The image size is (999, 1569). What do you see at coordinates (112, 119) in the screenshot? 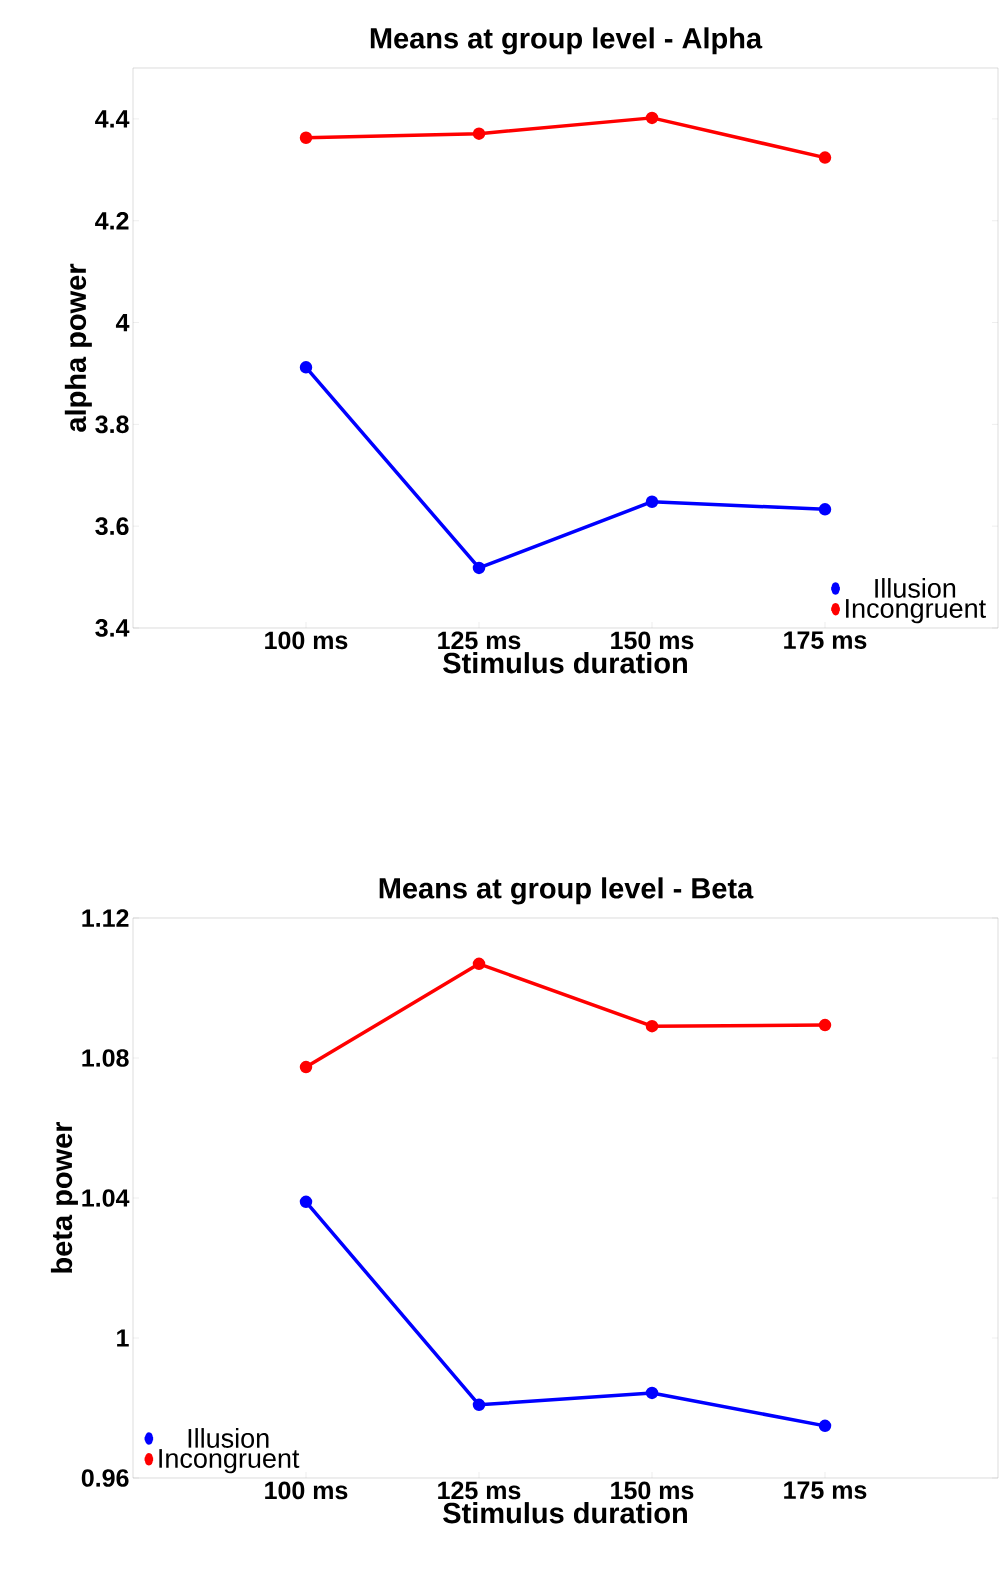
I see `y-tick-label: 4.4` at bounding box center [112, 119].